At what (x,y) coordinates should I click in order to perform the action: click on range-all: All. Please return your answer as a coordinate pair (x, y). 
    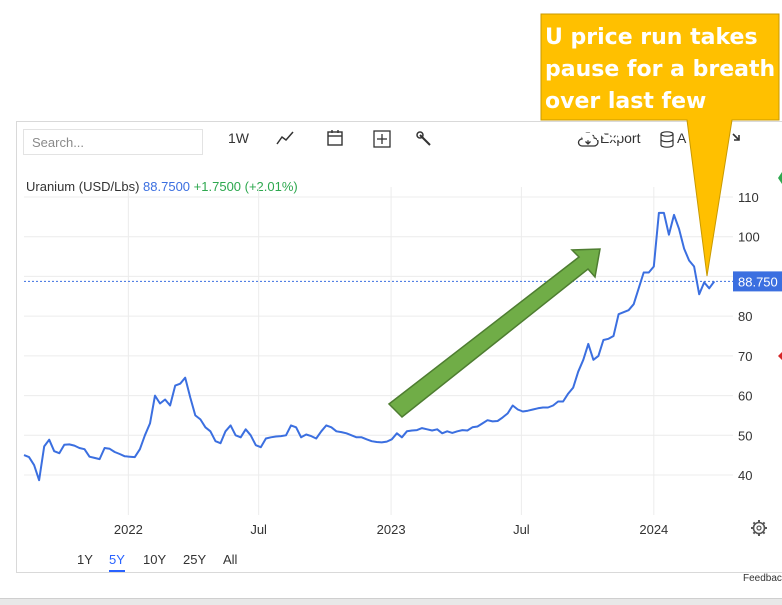
    Looking at the image, I should click on (230, 559).